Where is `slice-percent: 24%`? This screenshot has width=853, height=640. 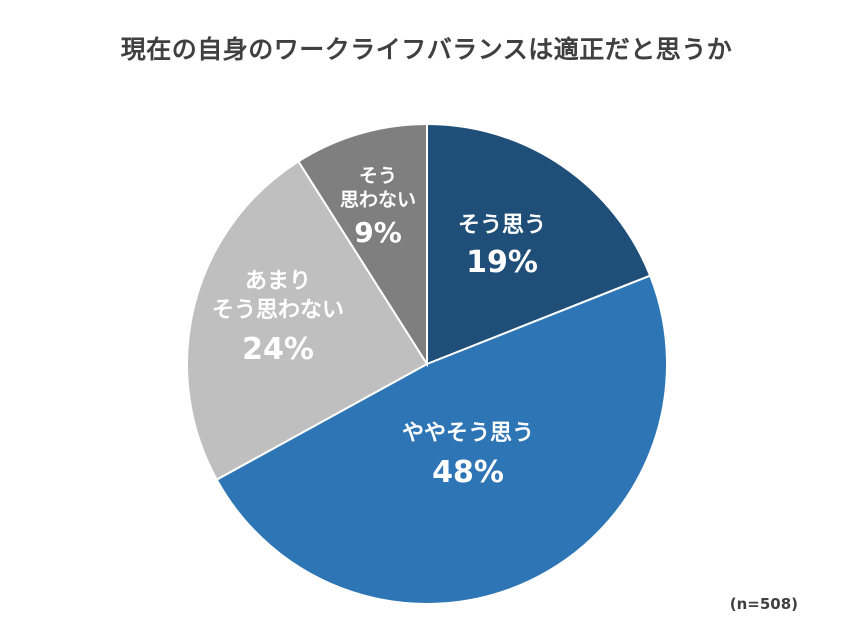
slice-percent: 24% is located at coordinates (278, 349).